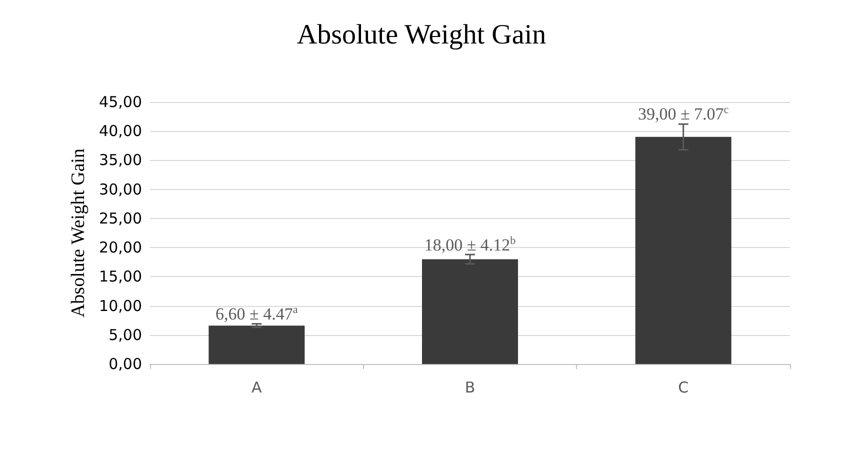 This screenshot has width=843, height=456. What do you see at coordinates (120, 277) in the screenshot?
I see `y-tick-label: 15,00` at bounding box center [120, 277].